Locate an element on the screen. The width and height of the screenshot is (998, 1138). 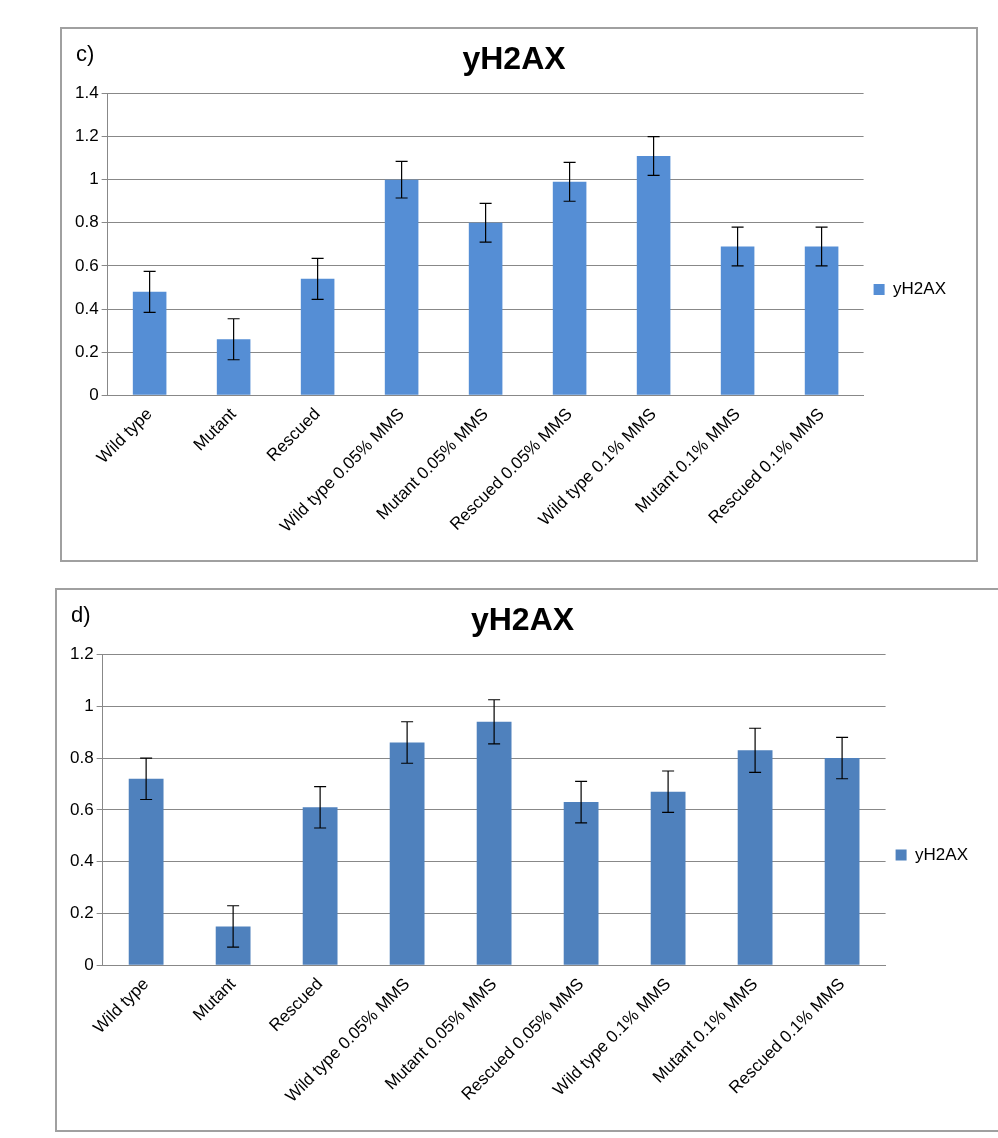
text: c) is located at coordinates (85, 54).